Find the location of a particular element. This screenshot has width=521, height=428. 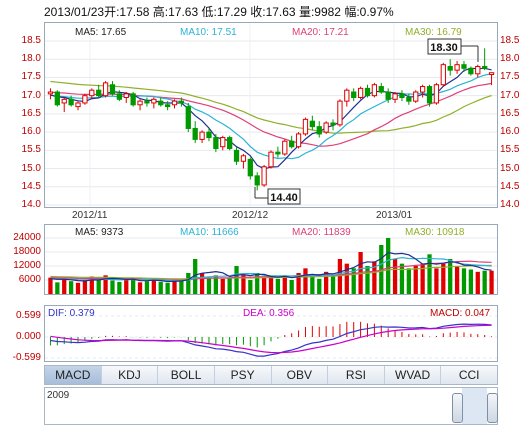

tab-rsi: RSI is located at coordinates (356, 375).